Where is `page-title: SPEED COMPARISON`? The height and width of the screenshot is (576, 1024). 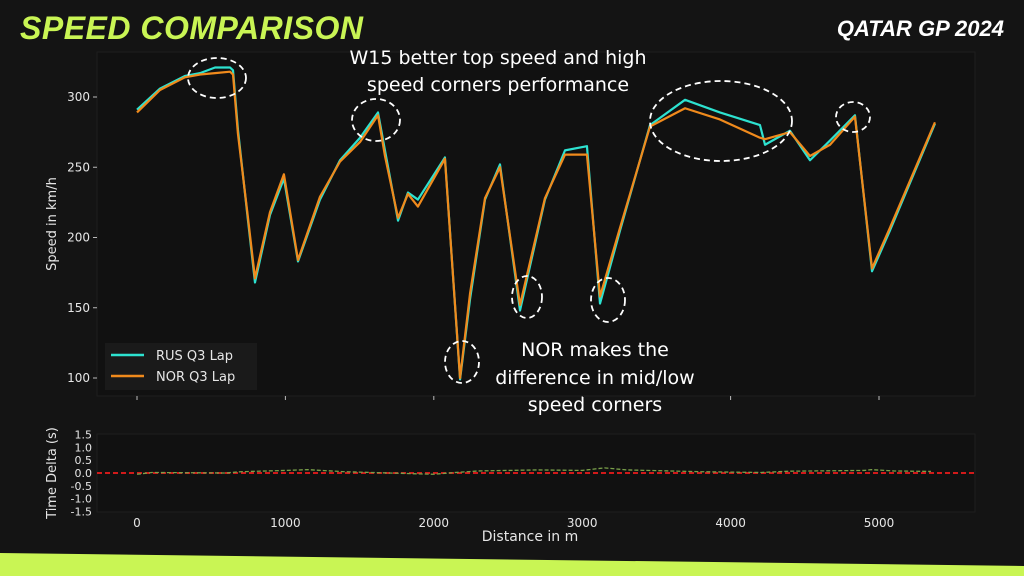 page-title: SPEED COMPARISON is located at coordinates (192, 28).